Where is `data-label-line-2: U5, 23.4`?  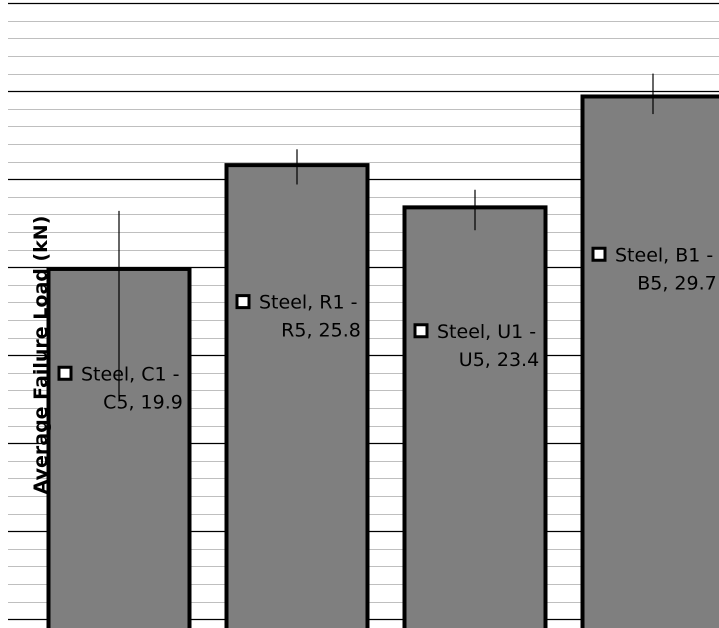 data-label-line-2: U5, 23.4 is located at coordinates (499, 360).